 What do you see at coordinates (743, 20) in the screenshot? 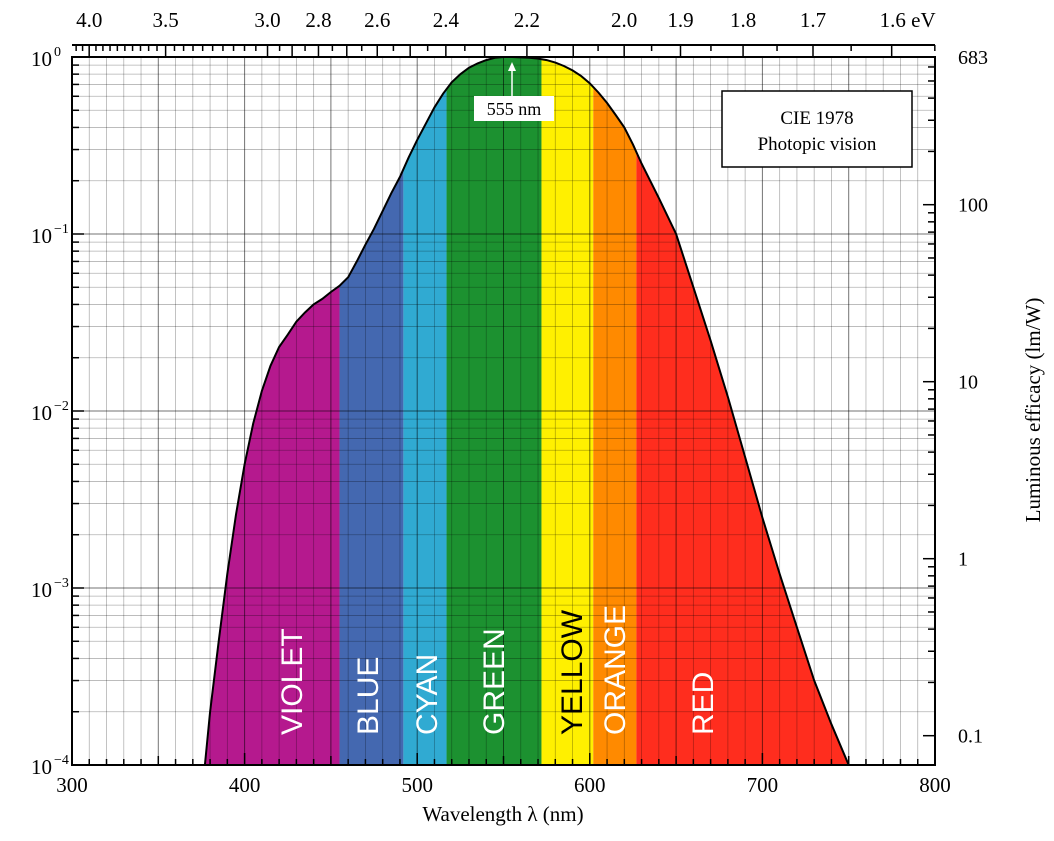
I see `top-tick-label: 1.8` at bounding box center [743, 20].